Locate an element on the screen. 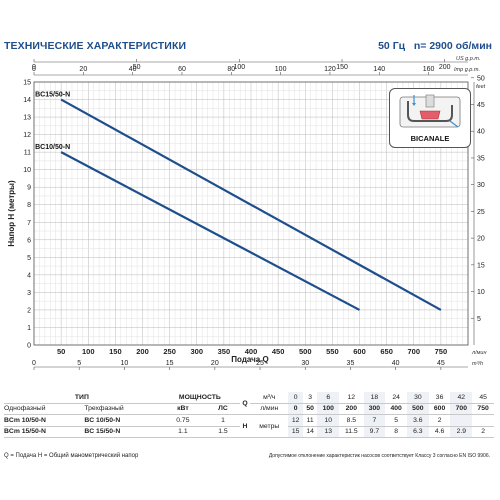  col-power-header: МОЩНОСТЬ is located at coordinates (199, 398).